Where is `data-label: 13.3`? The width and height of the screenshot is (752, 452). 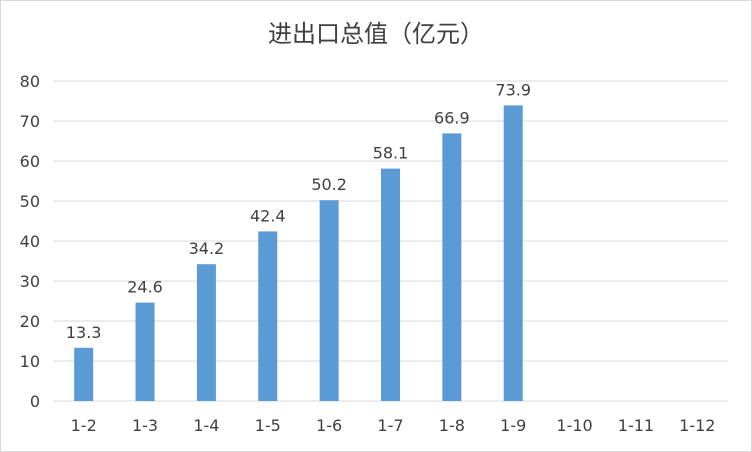
data-label: 13.3 is located at coordinates (84, 332).